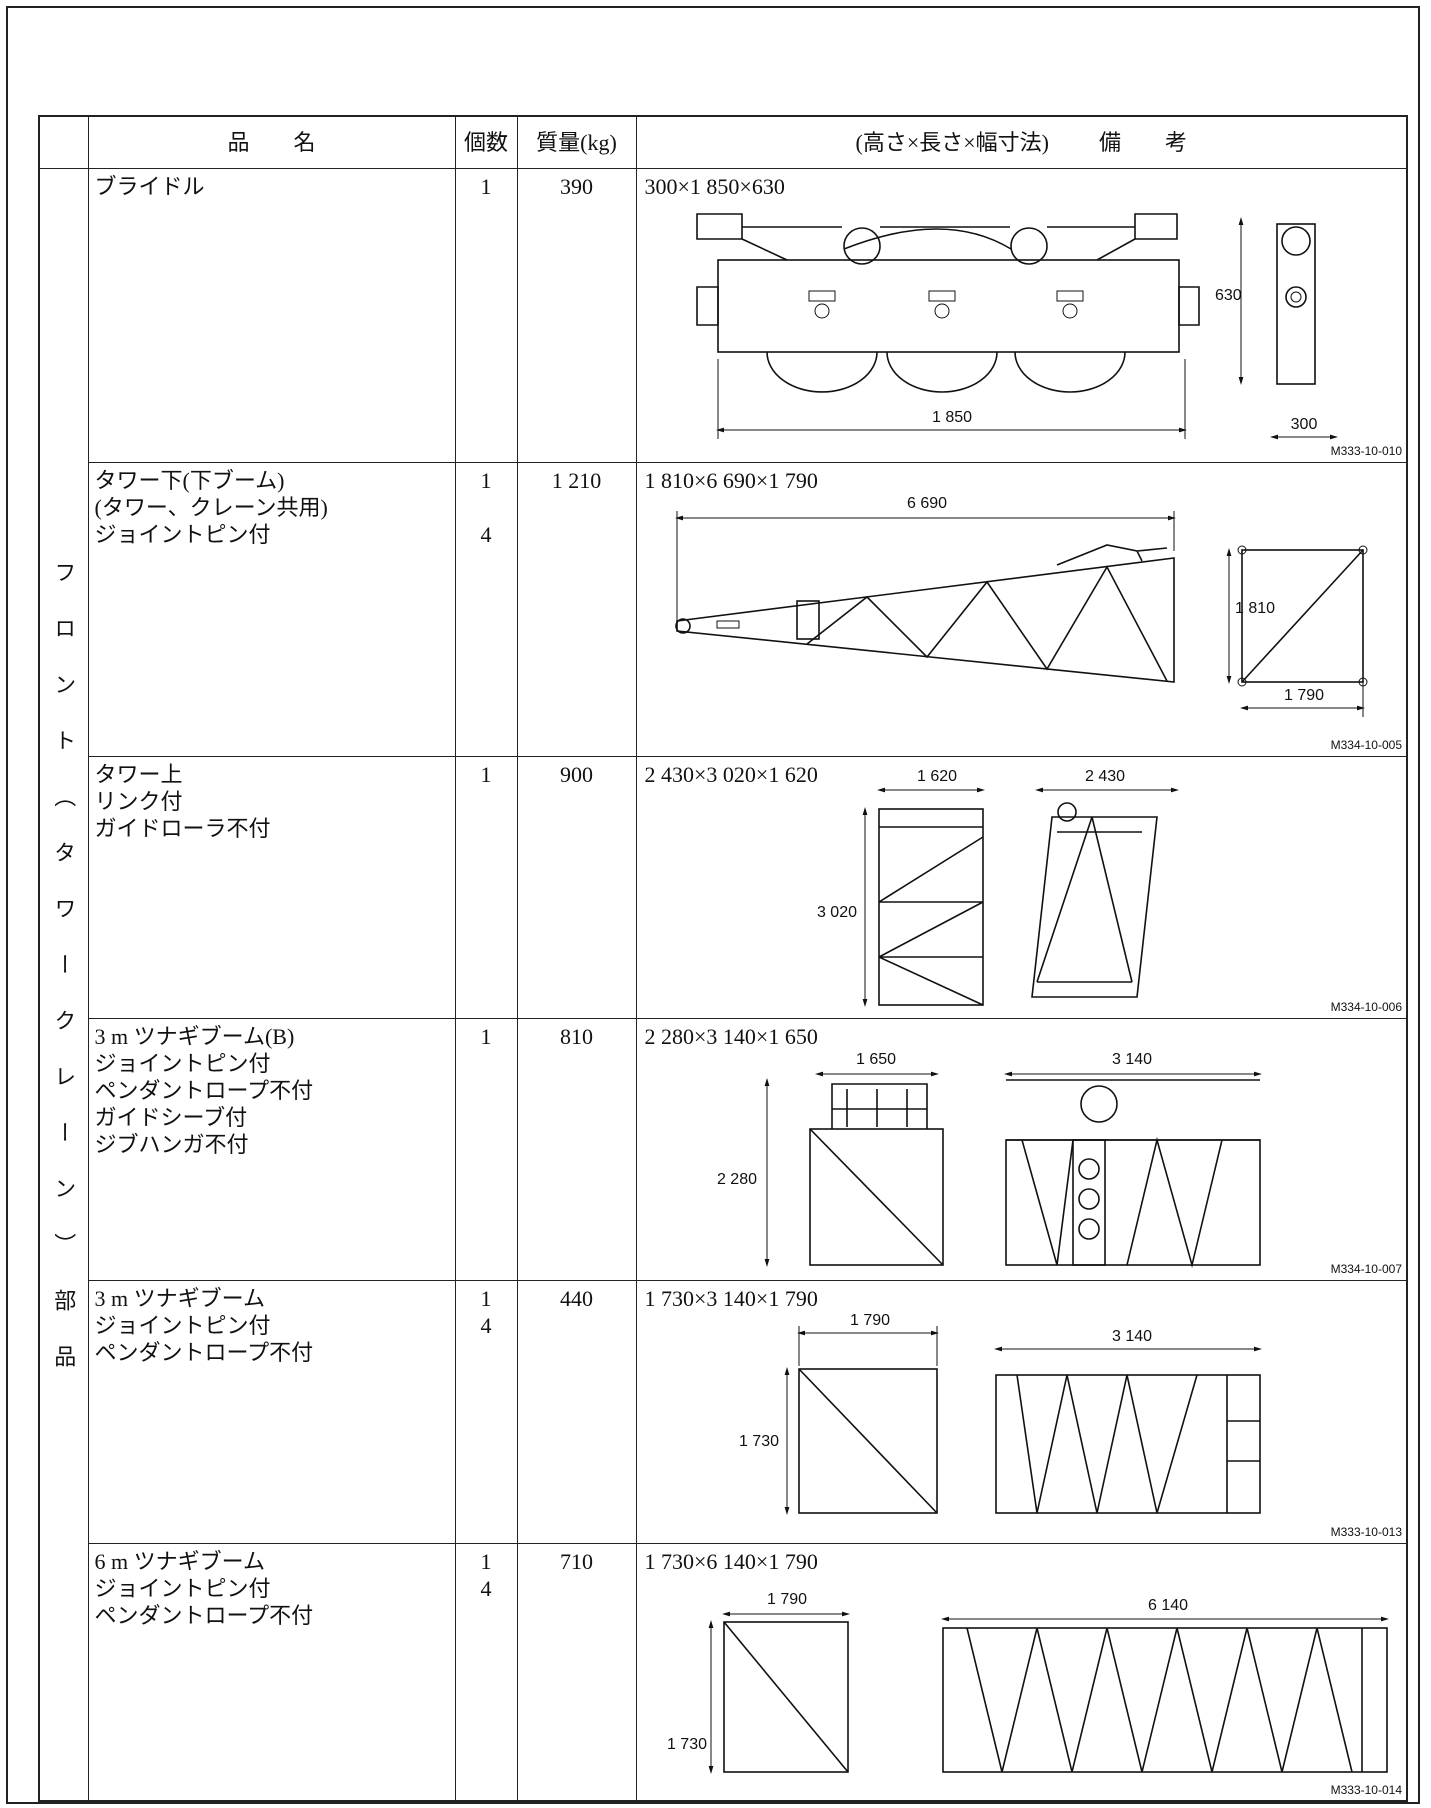  I want to click on name-cell: 3 m ツナギブーム ジョイントピン付 ペンダントロープ不付, so click(271, 1412).